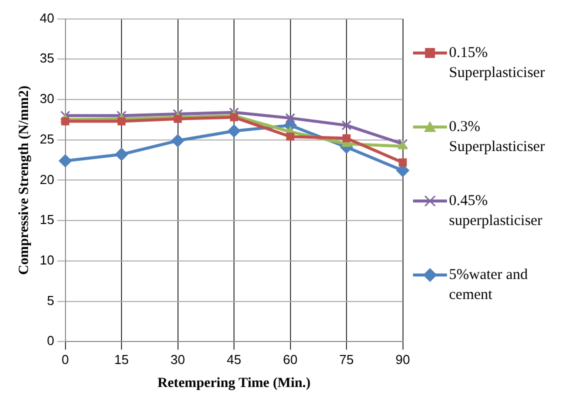  I want to click on y-axis-title: Compressive Strength (N/mm2), so click(24, 180).